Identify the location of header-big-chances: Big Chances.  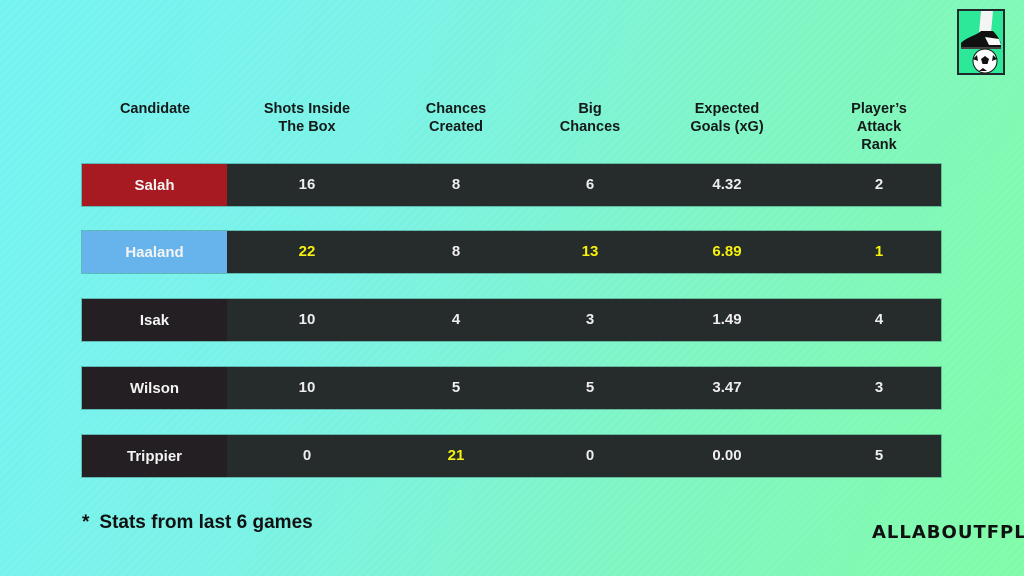
(590, 118).